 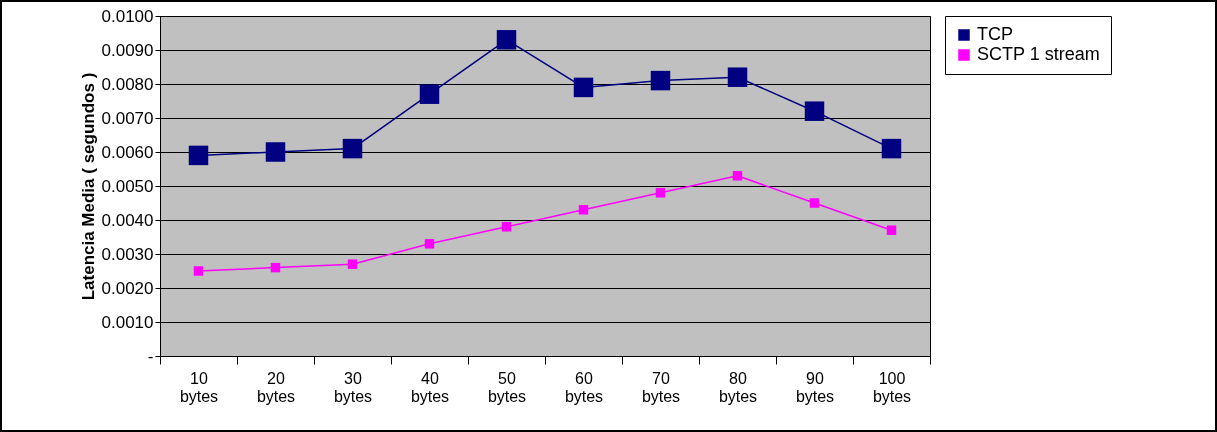 I want to click on y-tick-label: 0.0080, so click(x=127, y=84).